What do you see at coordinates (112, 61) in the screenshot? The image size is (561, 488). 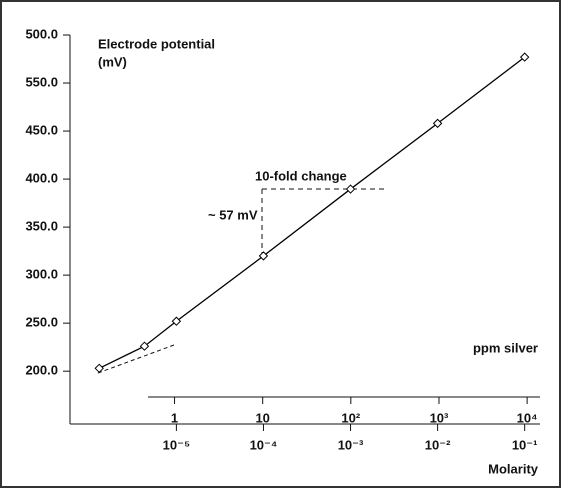 I see `y-axis-unit: (mV)` at bounding box center [112, 61].